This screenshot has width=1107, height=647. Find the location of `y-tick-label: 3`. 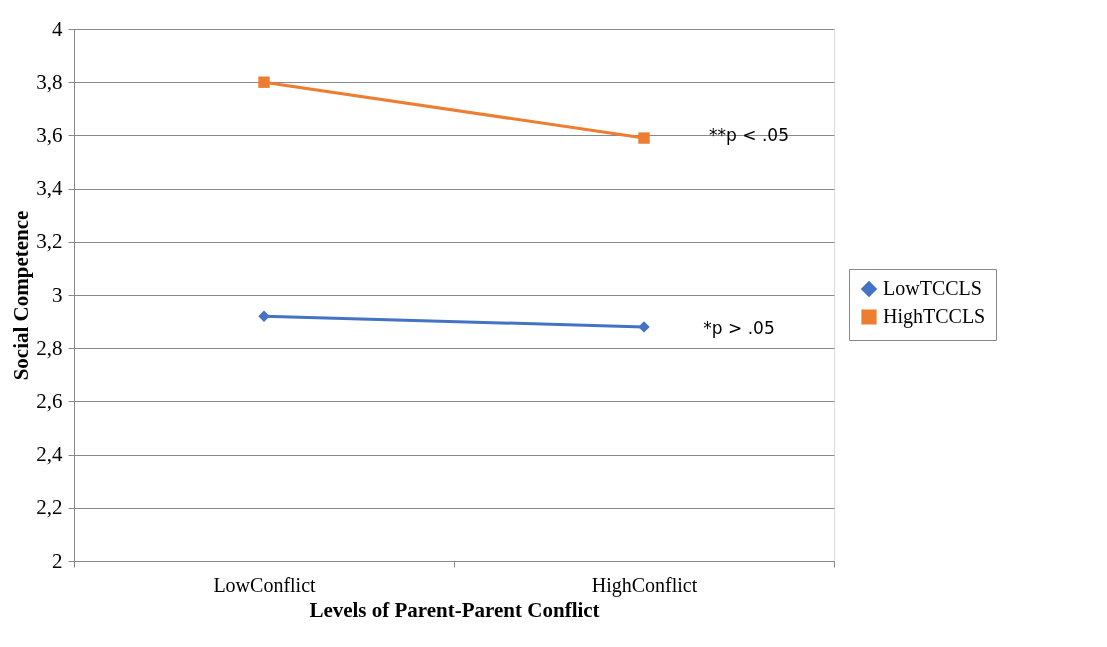

y-tick-label: 3 is located at coordinates (57, 294).